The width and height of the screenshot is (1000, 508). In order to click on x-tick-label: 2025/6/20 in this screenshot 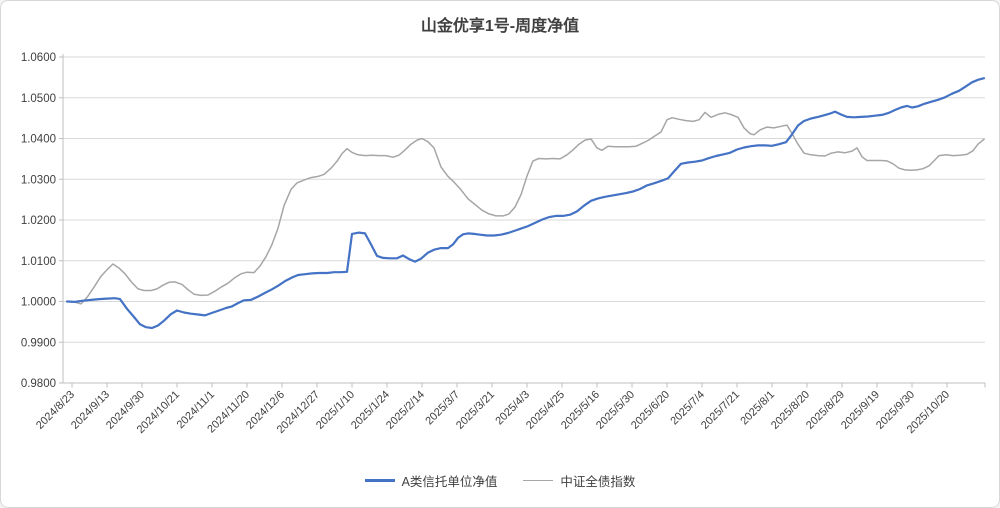, I will do `click(650, 410)`.